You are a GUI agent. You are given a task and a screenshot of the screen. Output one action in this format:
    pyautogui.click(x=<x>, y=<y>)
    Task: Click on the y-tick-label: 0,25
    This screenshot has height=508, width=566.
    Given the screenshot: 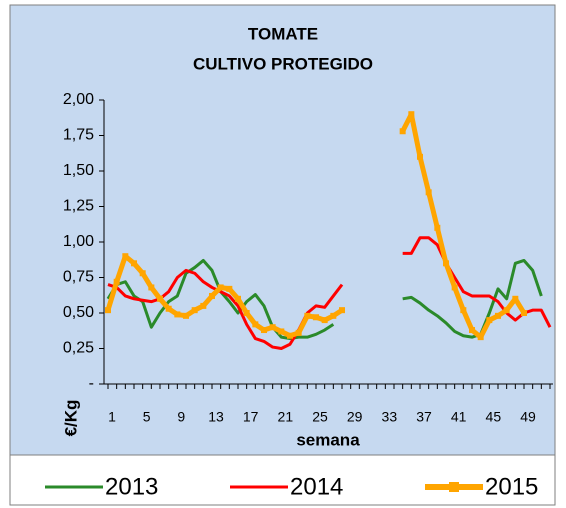 What is the action you would take?
    pyautogui.click(x=78, y=348)
    